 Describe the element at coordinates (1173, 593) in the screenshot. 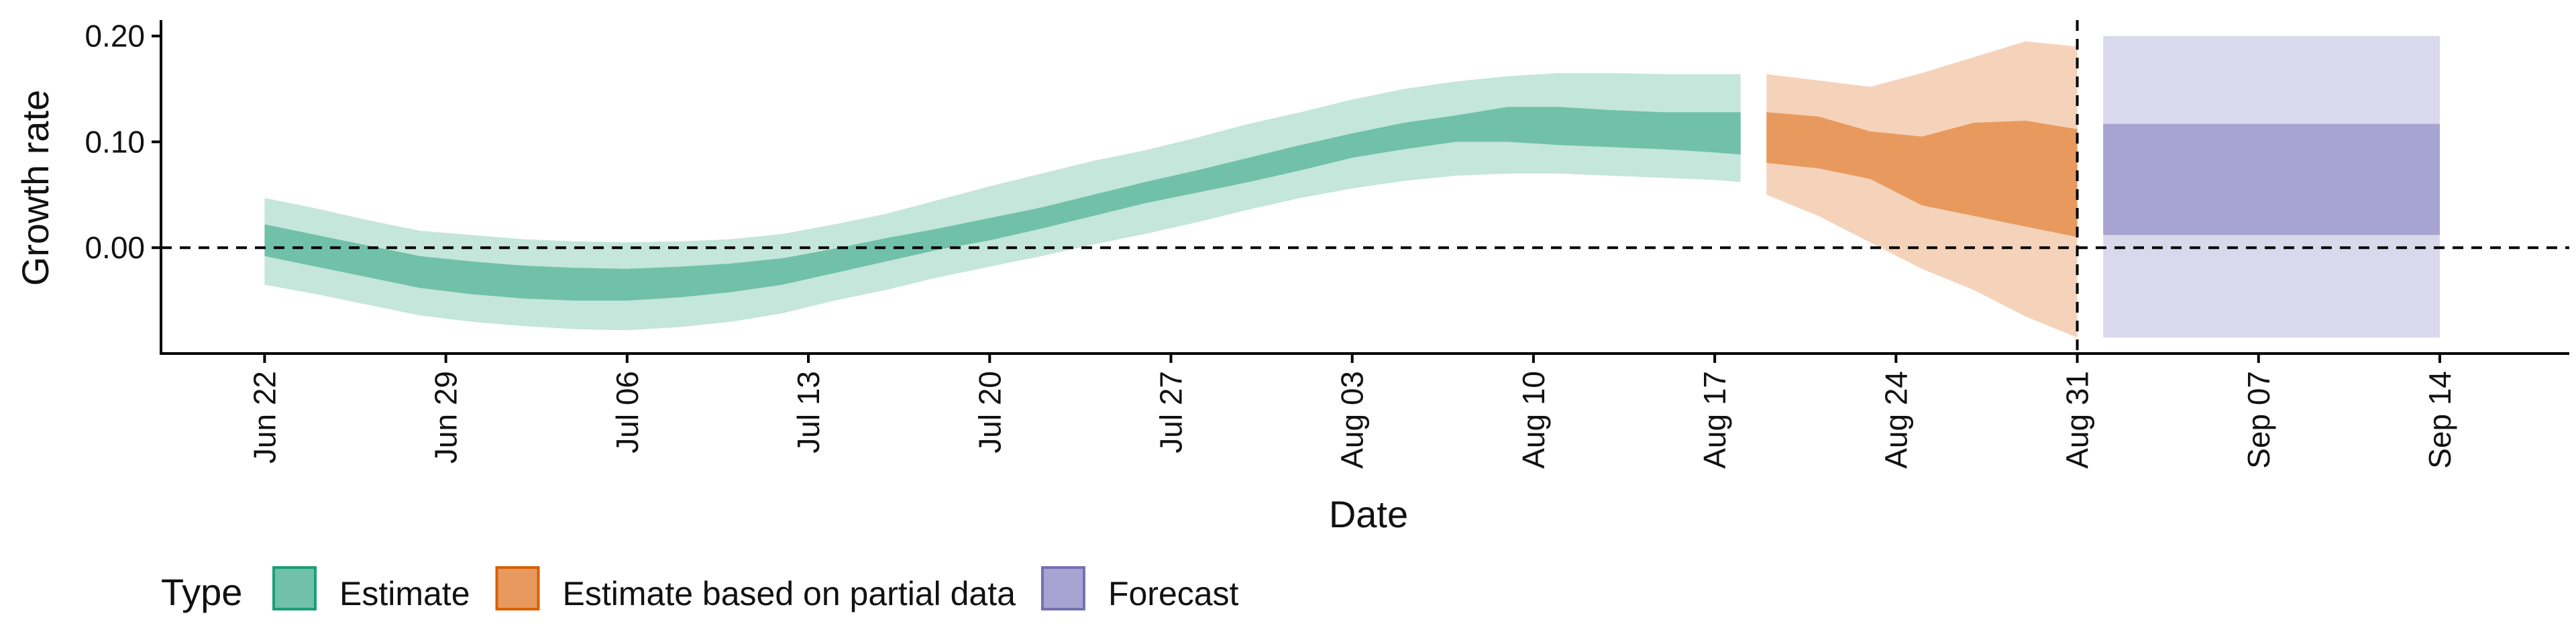

I see `legend-label-2: Forecast` at that location.